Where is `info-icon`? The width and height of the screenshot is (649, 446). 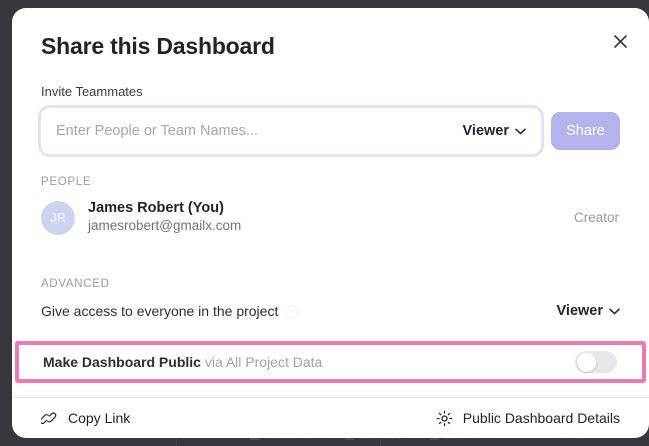 info-icon is located at coordinates (293, 311).